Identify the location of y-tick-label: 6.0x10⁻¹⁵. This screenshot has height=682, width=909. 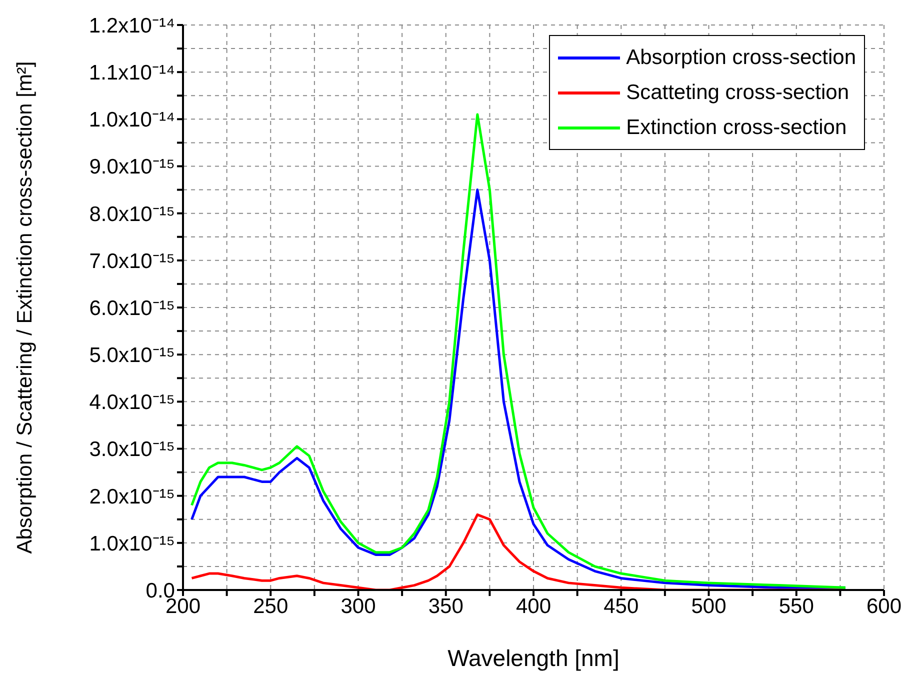
(132, 308).